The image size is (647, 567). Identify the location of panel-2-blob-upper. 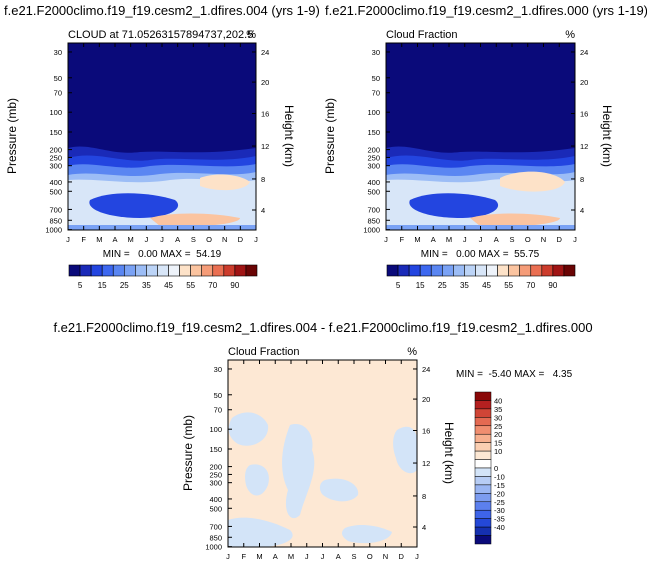
(532, 181).